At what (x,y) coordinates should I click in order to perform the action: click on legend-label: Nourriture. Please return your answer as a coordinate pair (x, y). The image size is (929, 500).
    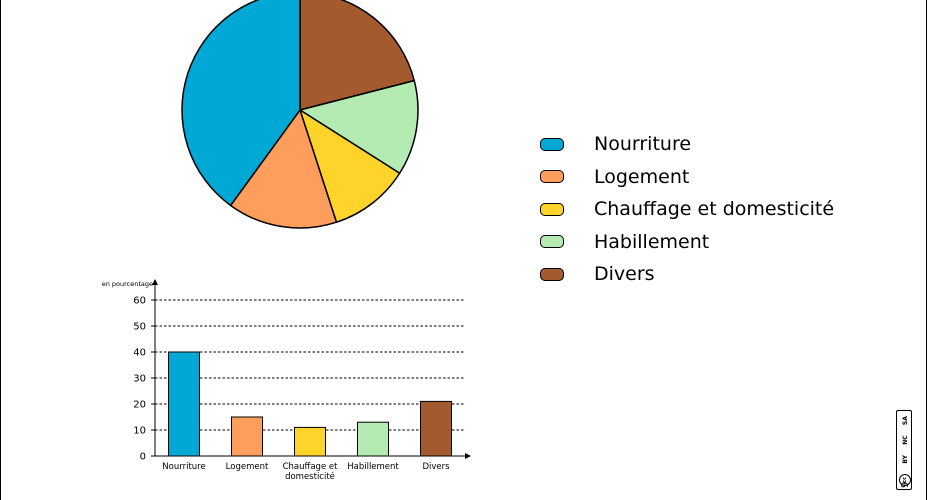
    Looking at the image, I should click on (643, 144).